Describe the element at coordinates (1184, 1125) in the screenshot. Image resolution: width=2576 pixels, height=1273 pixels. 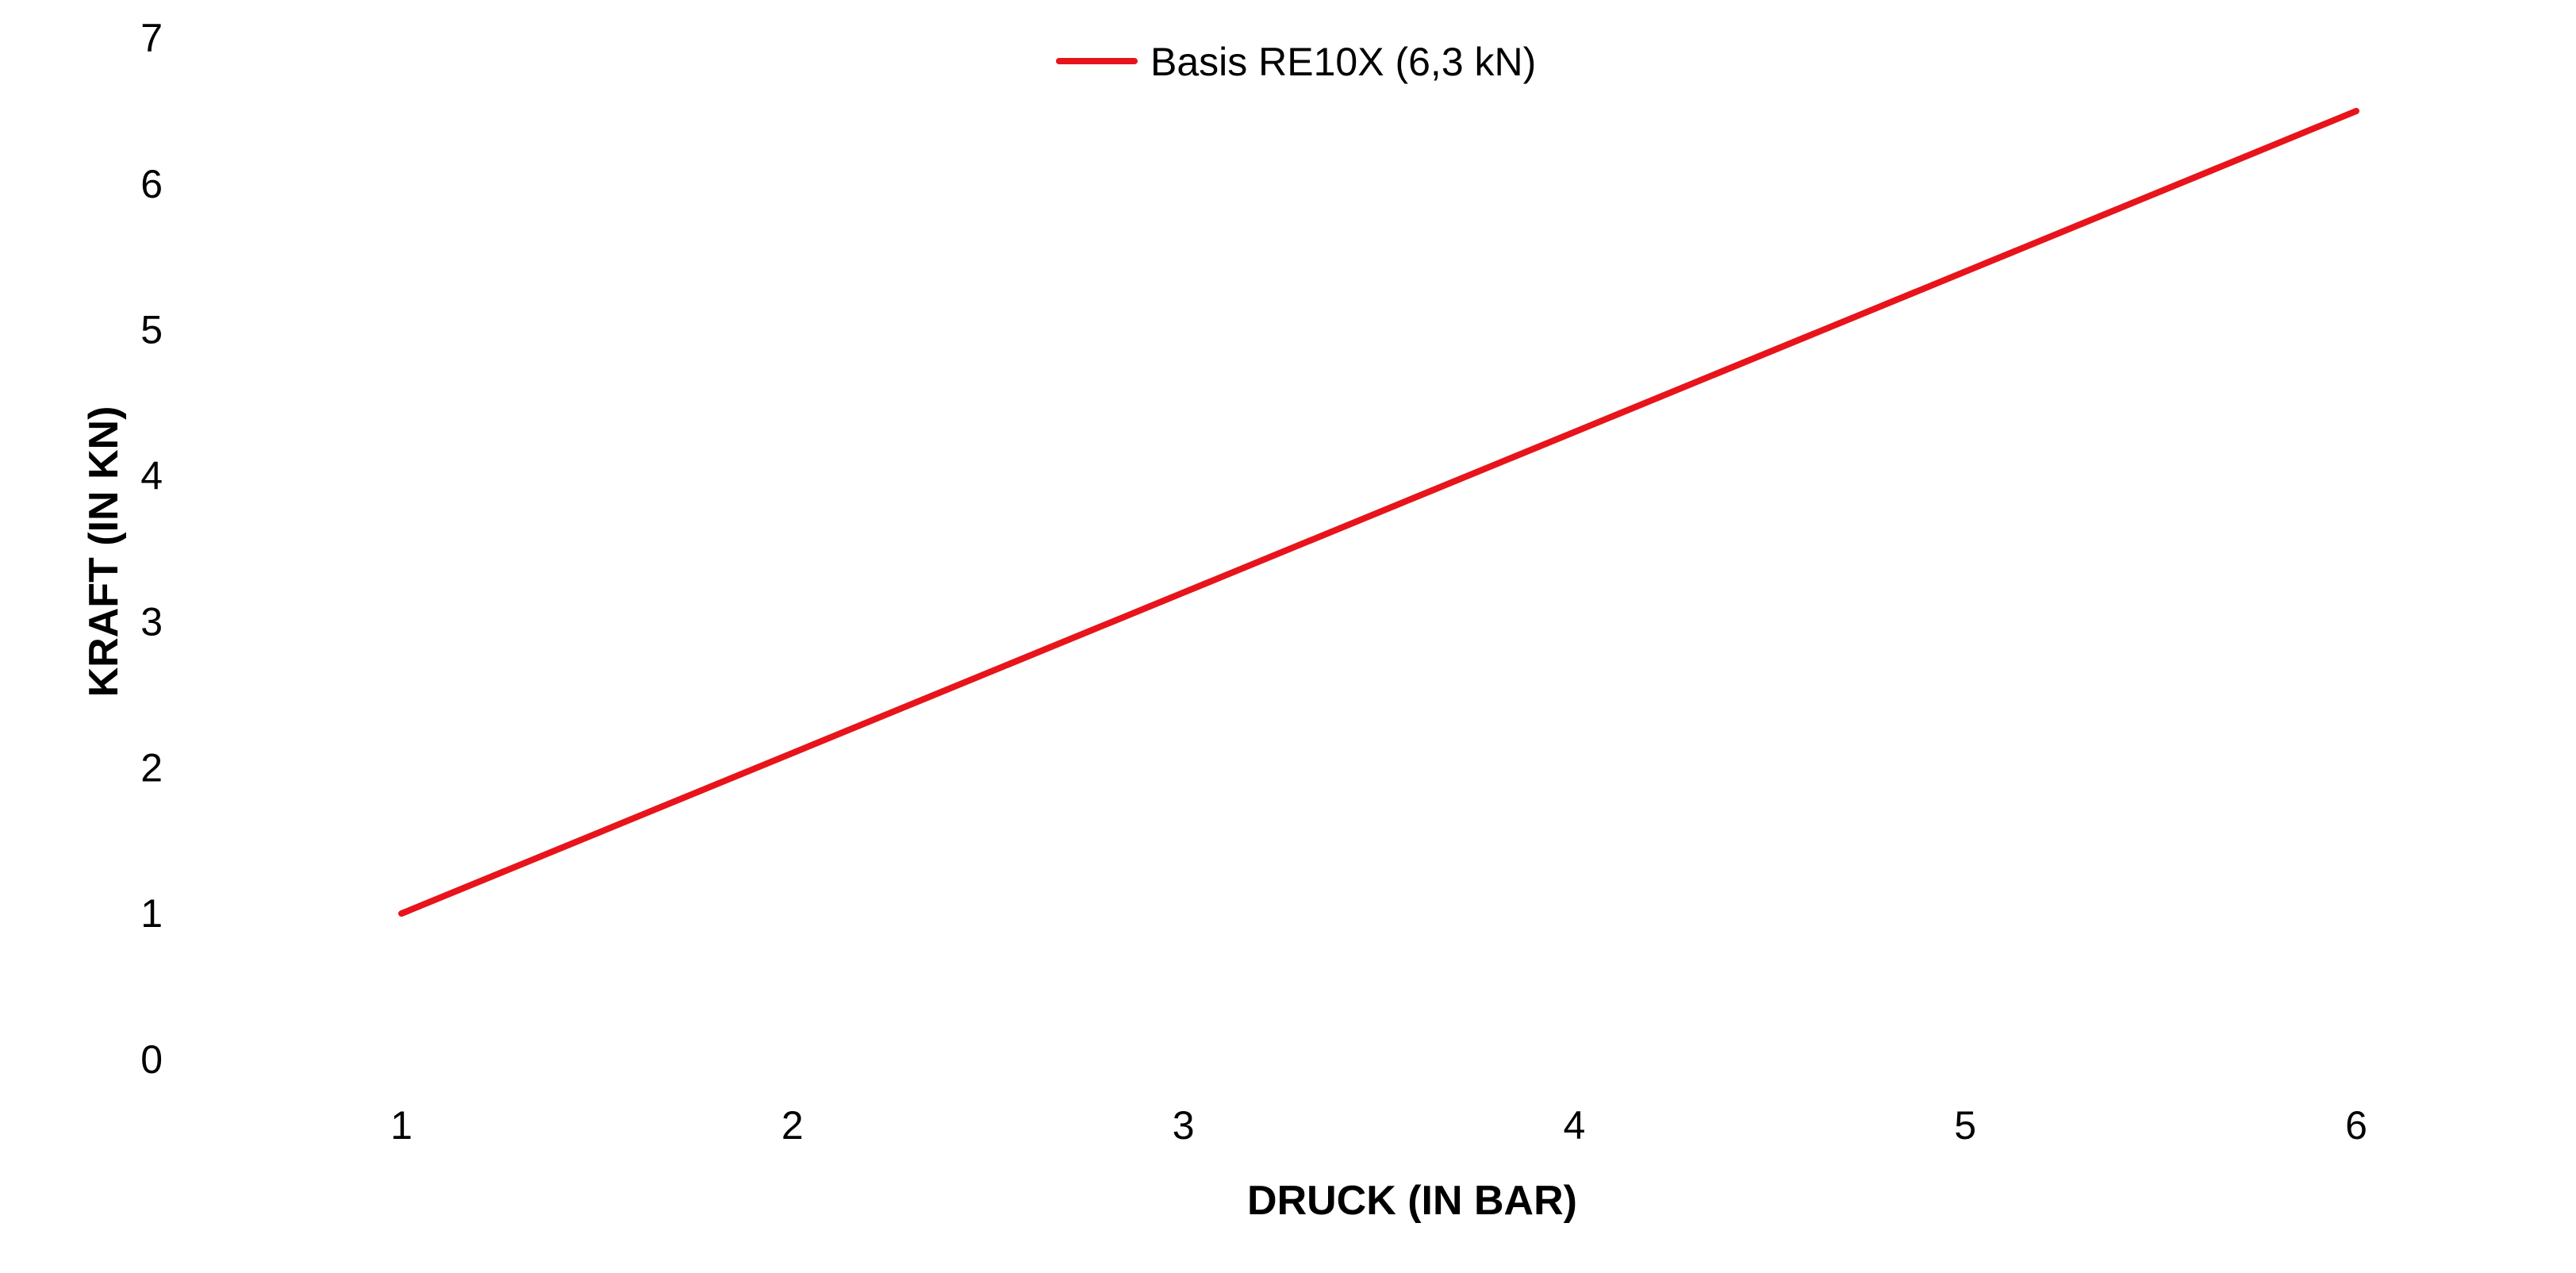
I see `x-tick-label: 3` at that location.